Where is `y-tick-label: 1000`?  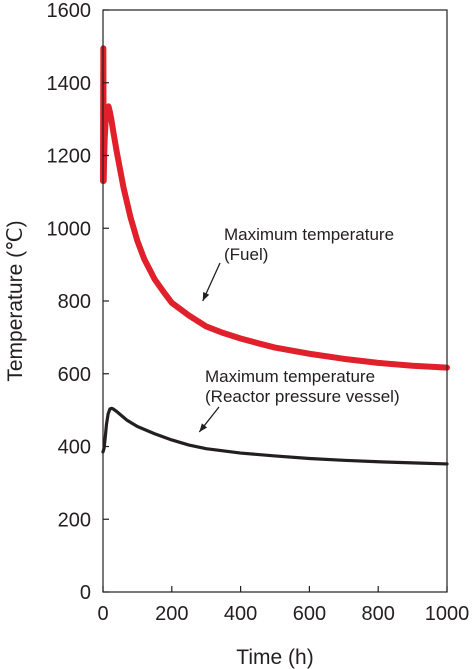
y-tick-label: 1000 is located at coordinates (69, 229).